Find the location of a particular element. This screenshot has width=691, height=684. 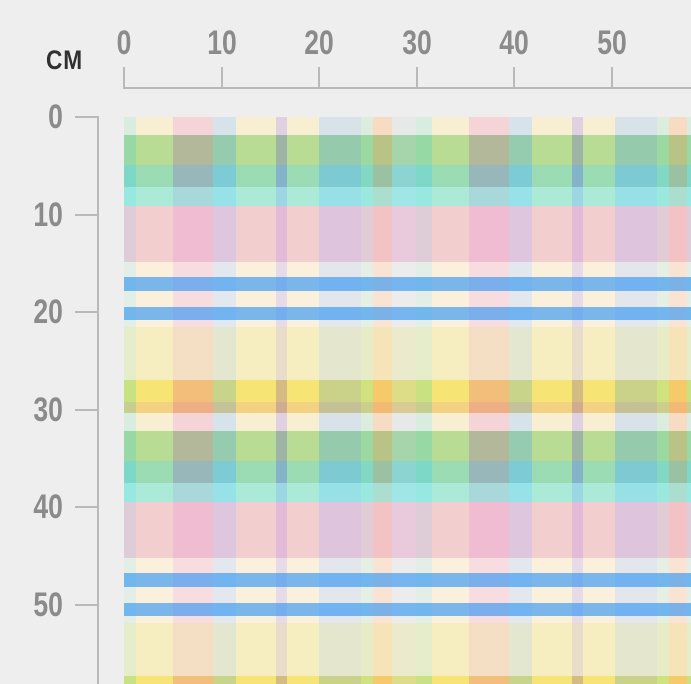

left-ruler-label-30: 30 is located at coordinates (48, 409).